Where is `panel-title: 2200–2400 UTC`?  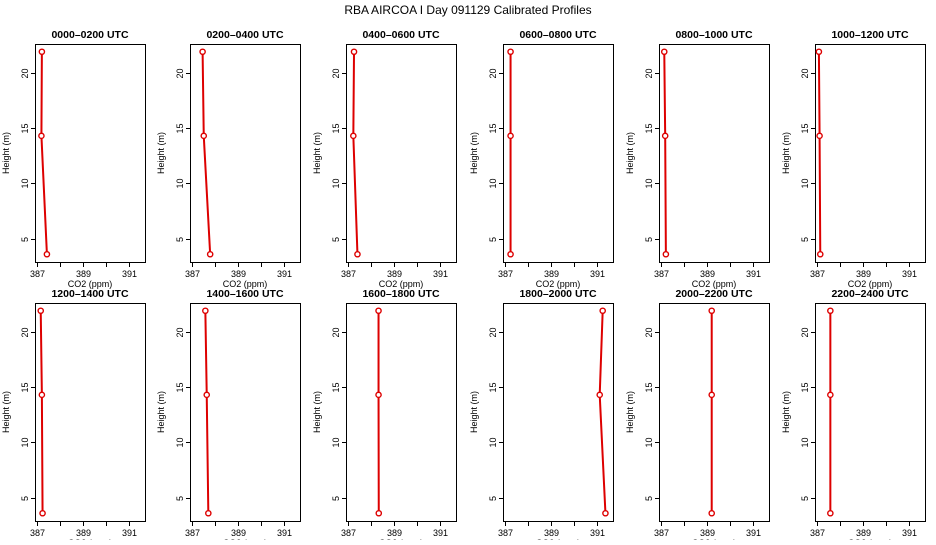
panel-title: 2200–2400 UTC is located at coordinates (869, 294).